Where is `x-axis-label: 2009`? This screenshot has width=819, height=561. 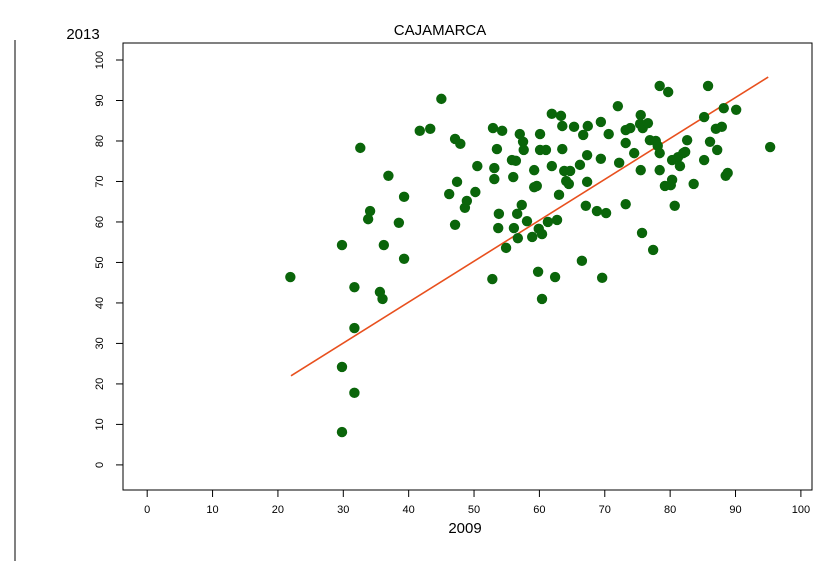
x-axis-label: 2009 is located at coordinates (464, 528).